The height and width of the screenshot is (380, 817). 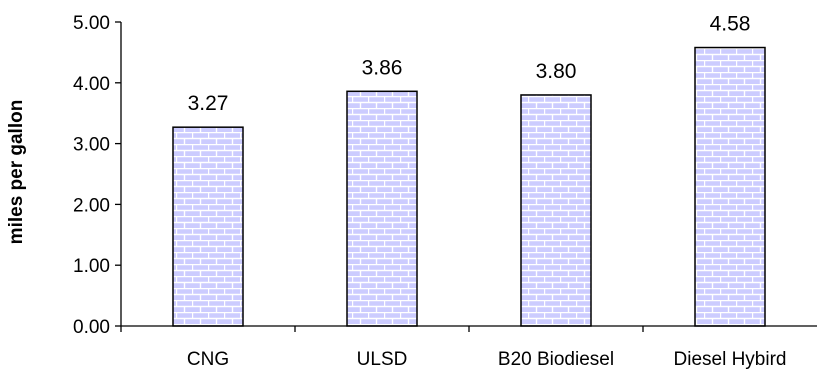 What do you see at coordinates (468, 347) in the screenshot?
I see `x-axis: CNG ULSD B20 Biodiesel Diesel Hybird` at bounding box center [468, 347].